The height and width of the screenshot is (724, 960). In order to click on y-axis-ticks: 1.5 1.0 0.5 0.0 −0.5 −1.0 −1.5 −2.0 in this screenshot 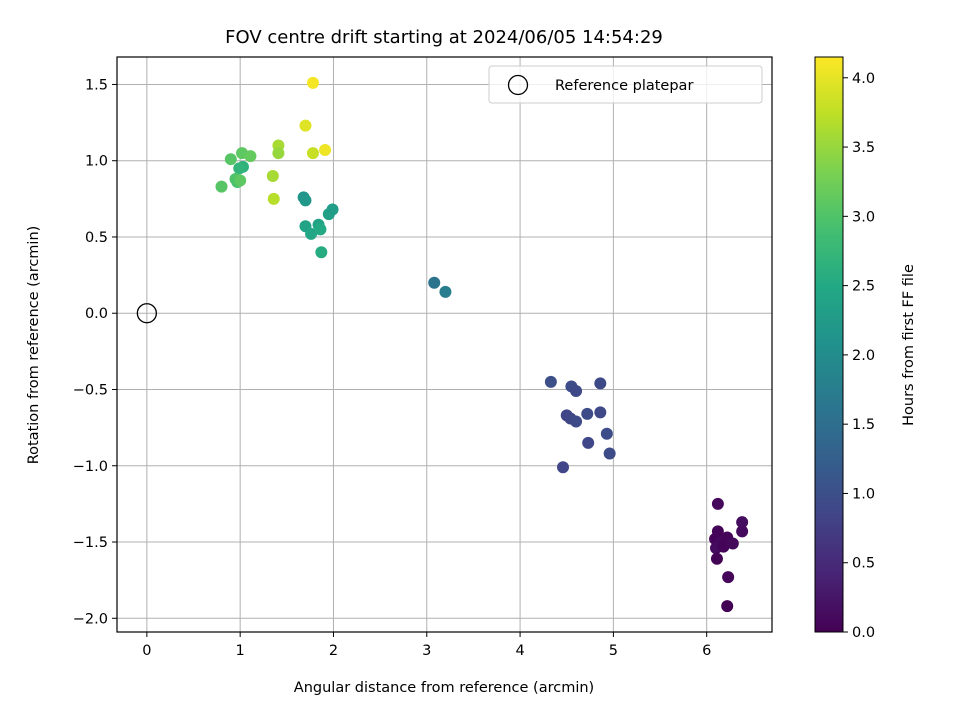, I will do `click(95, 352)`.